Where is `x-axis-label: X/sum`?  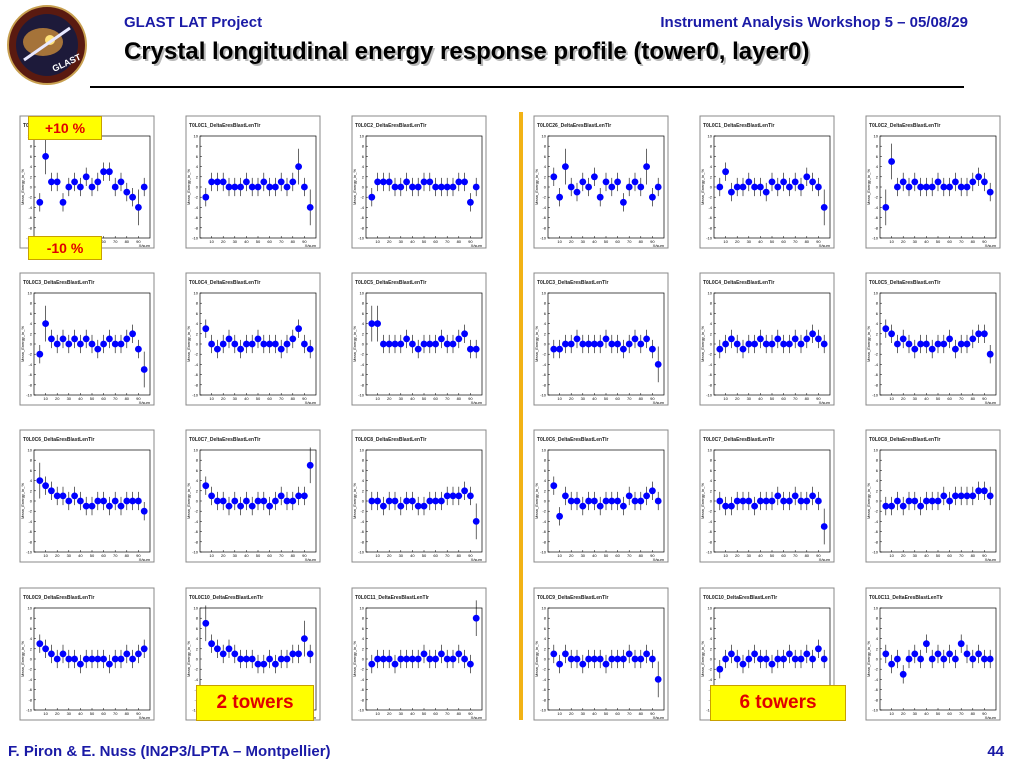
x-axis-label: X/sum is located at coordinates (477, 717).